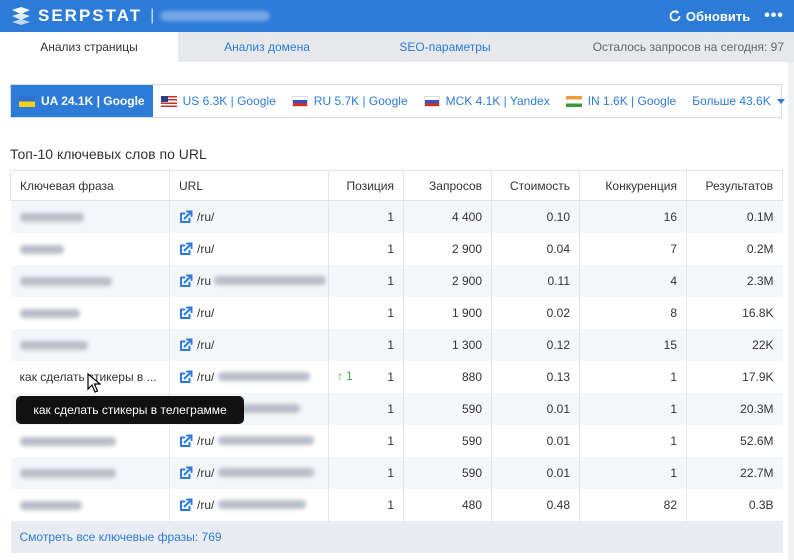 This screenshot has width=794, height=560. Describe the element at coordinates (675, 16) in the screenshot. I see `refresh-icon` at that location.